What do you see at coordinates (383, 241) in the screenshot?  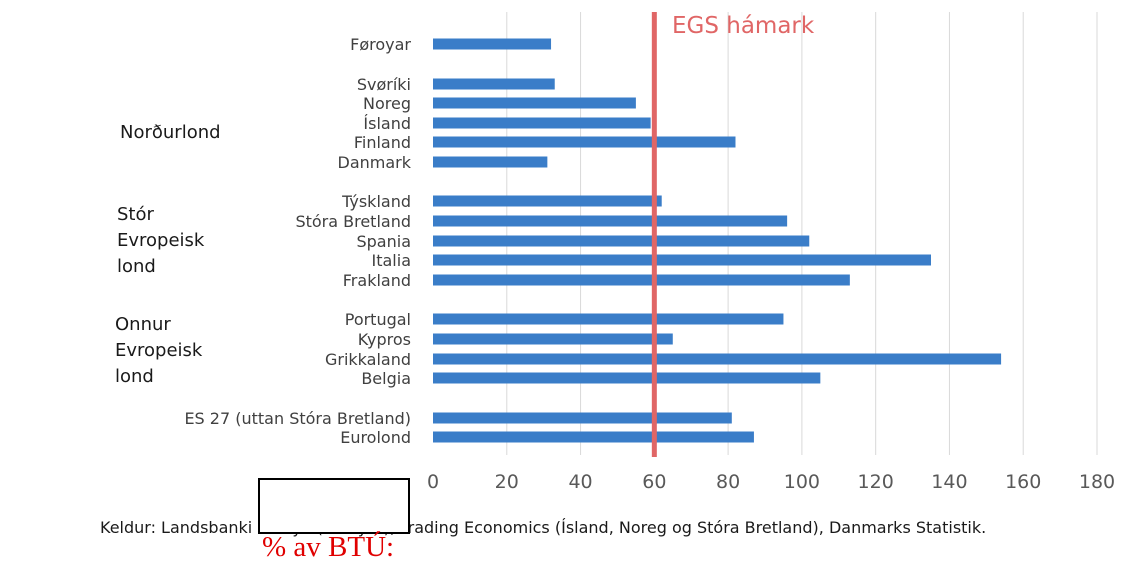 I see `category-label: Spania` at bounding box center [383, 241].